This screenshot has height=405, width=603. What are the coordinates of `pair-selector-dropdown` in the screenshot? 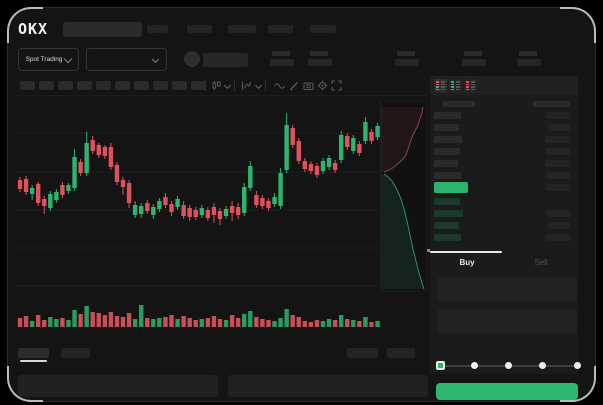 It's located at (126, 59).